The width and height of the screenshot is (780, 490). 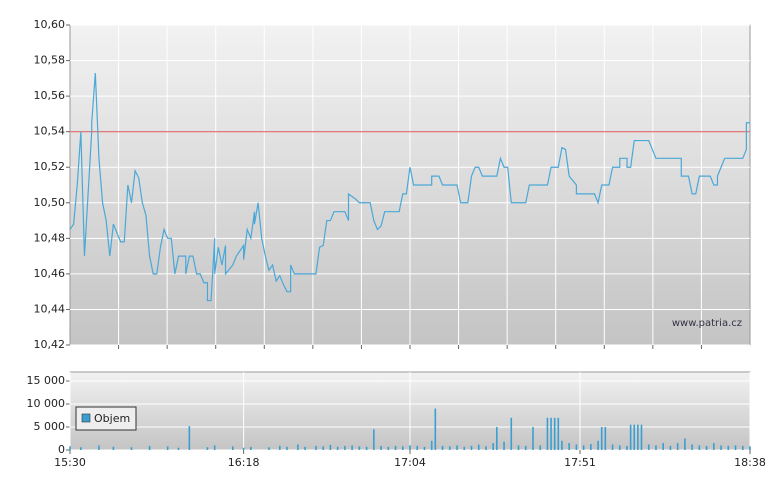 What do you see at coordinates (50, 131) in the screenshot?
I see `y-tick-label: 10,54` at bounding box center [50, 131].